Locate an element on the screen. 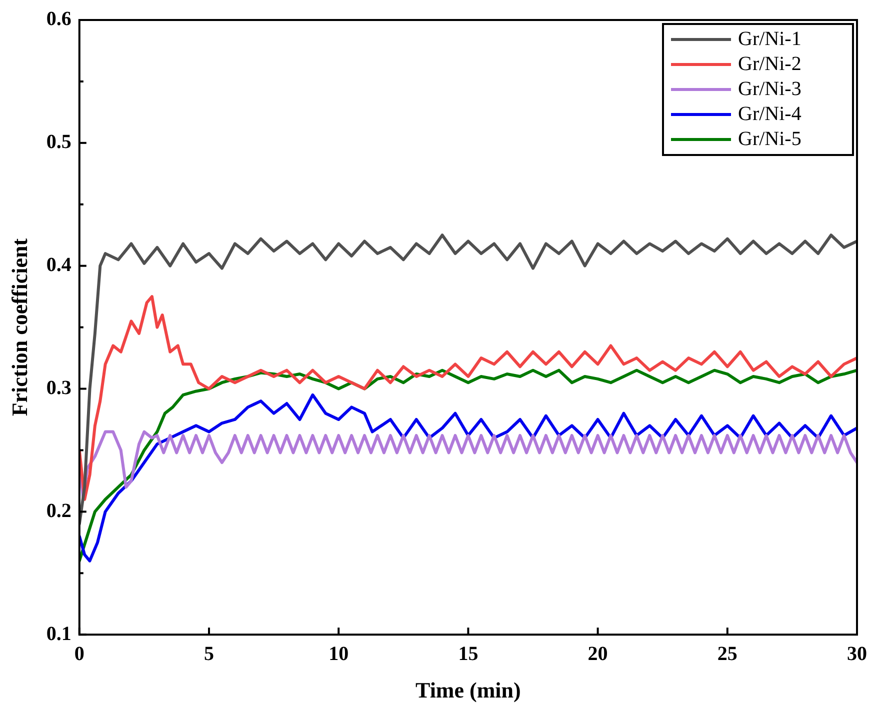  y-tick-label: 0.5 is located at coordinates (59, 142).